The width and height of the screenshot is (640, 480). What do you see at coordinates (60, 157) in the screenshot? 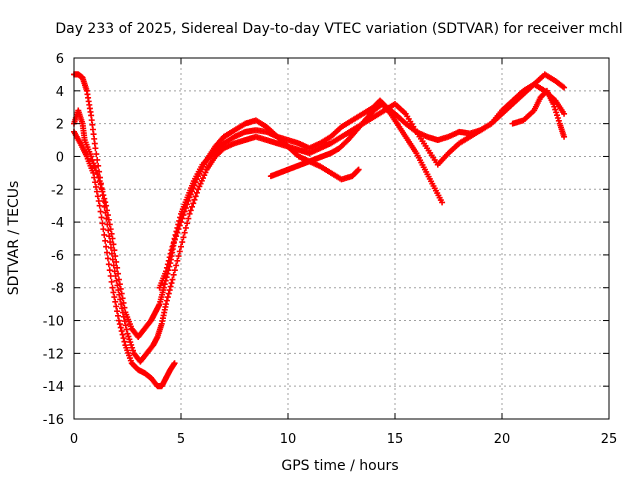
I see `y-tick-label: 0` at bounding box center [60, 157].